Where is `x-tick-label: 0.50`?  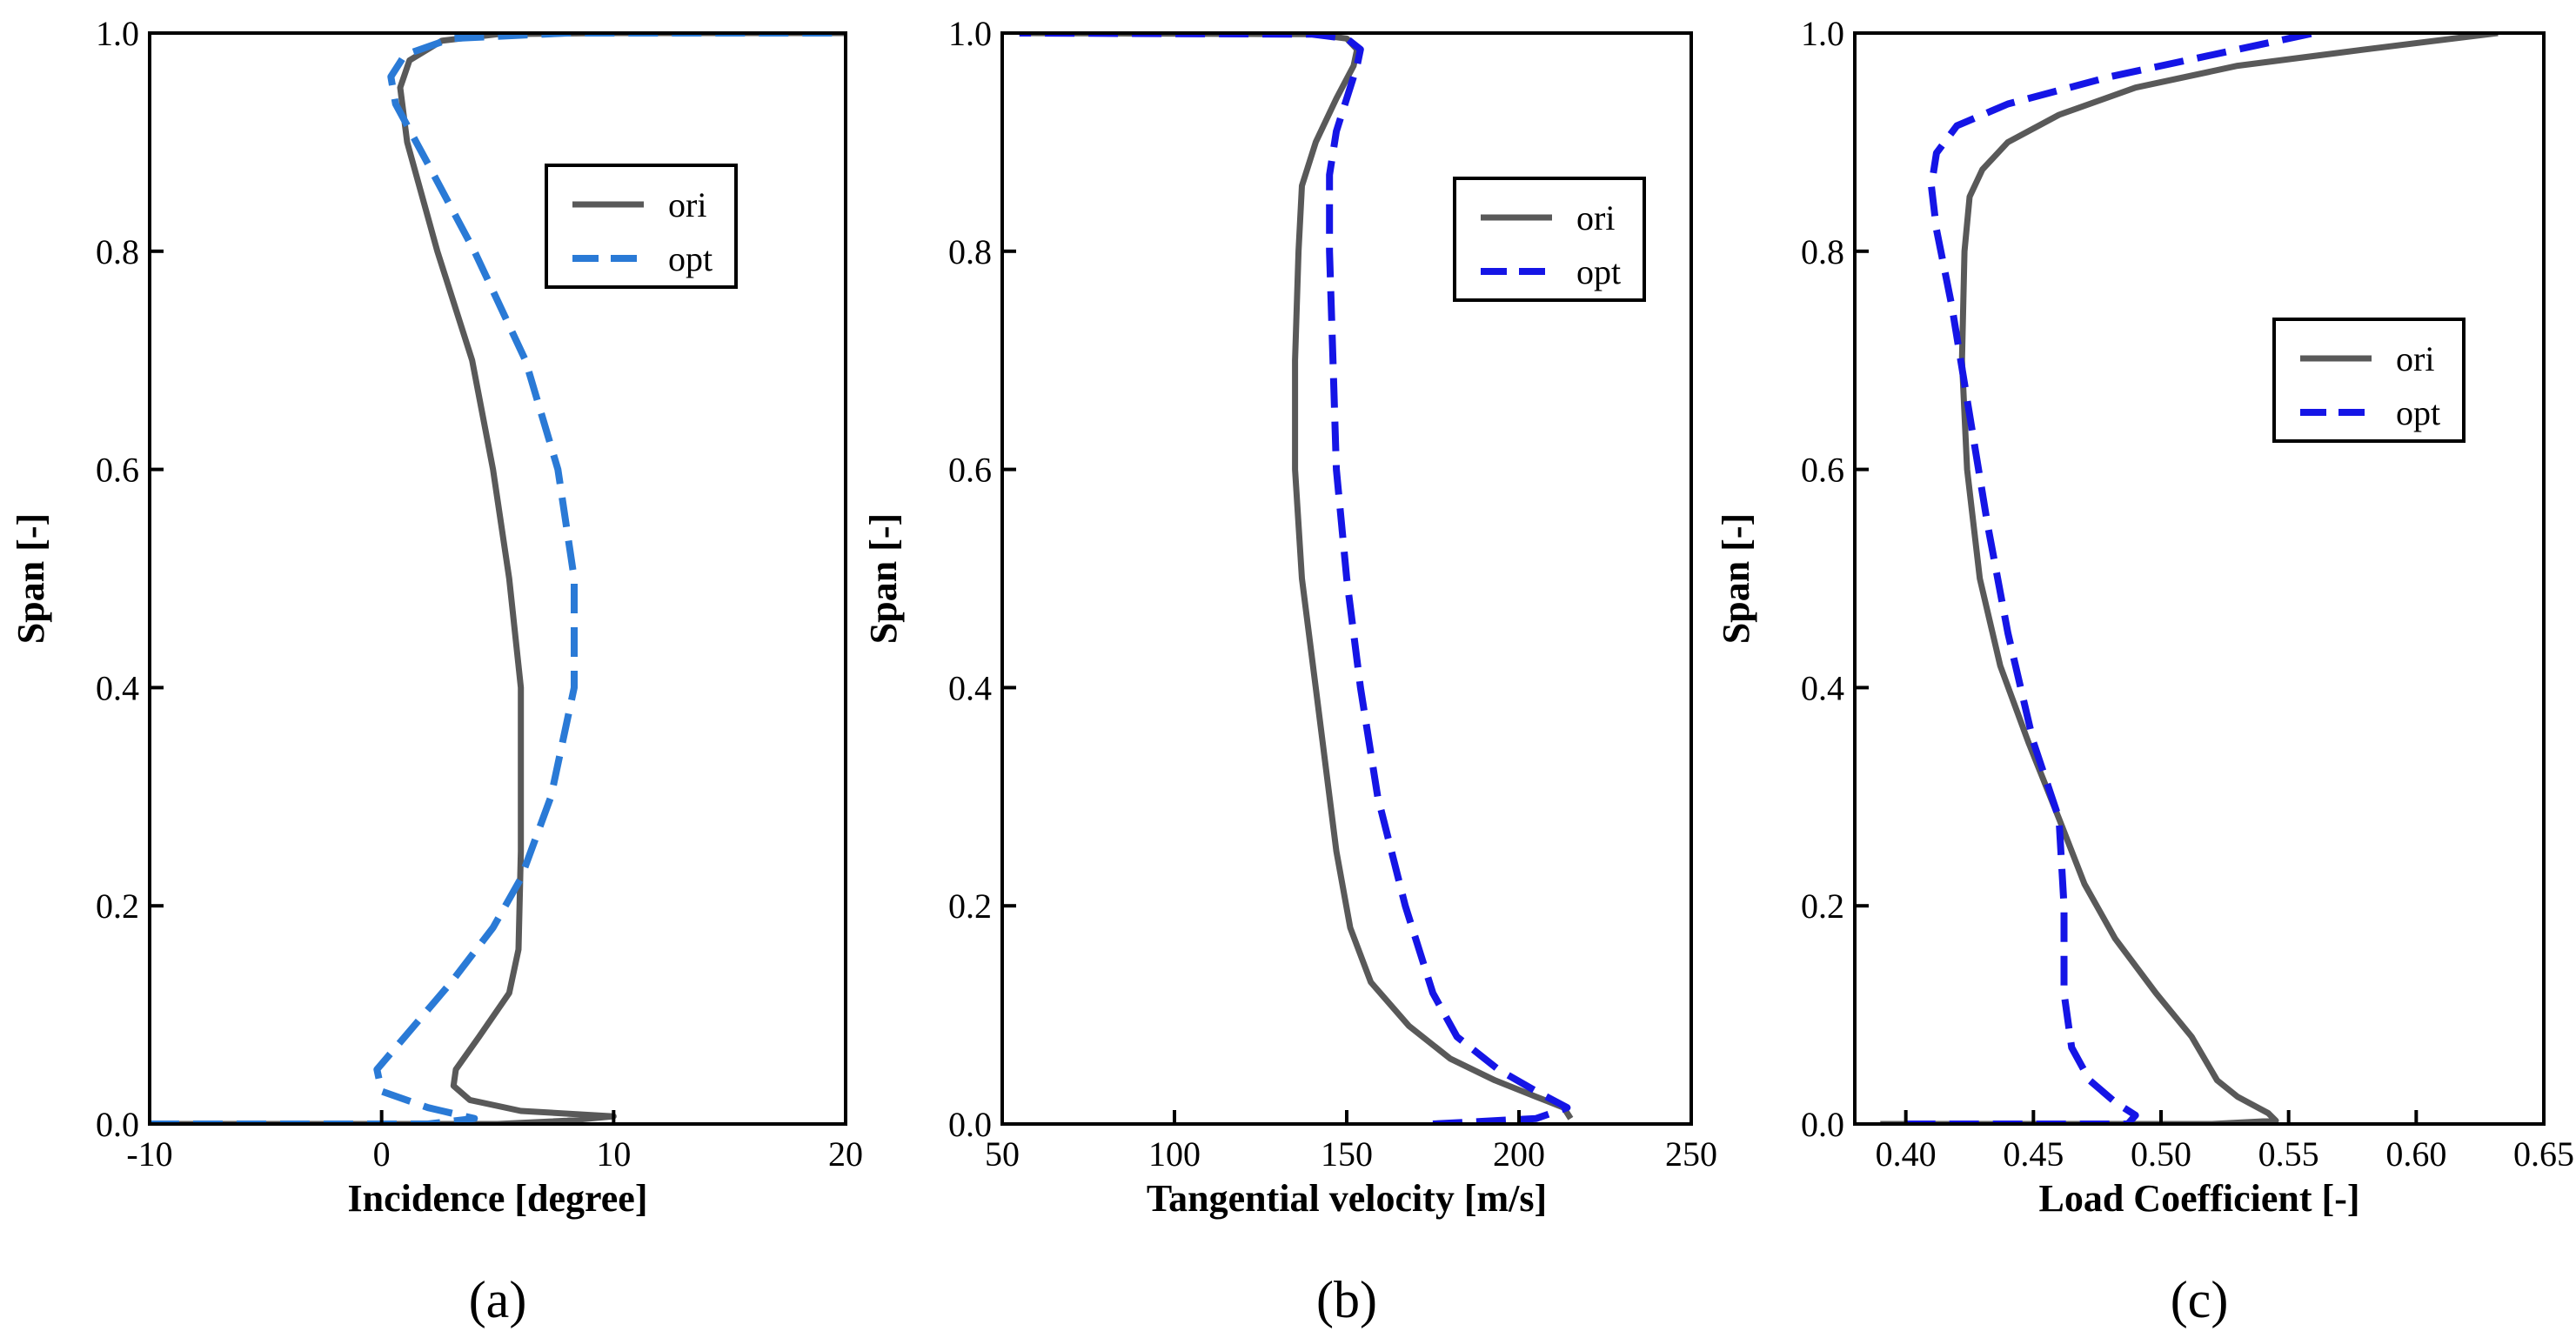 x-tick-label: 0.50 is located at coordinates (2161, 1154).